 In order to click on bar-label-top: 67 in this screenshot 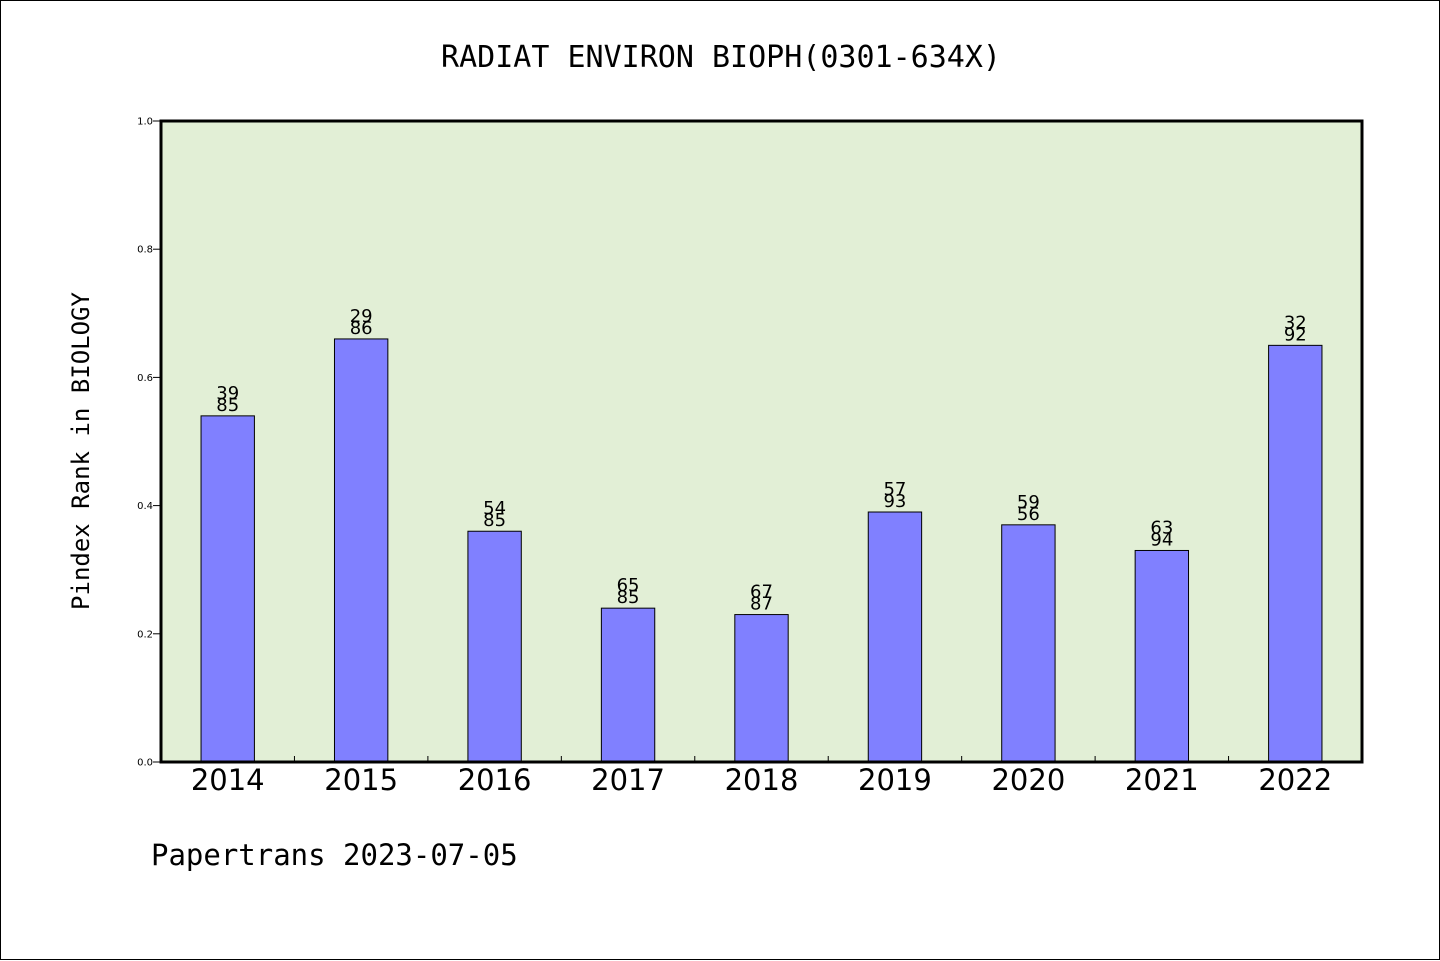, I will do `click(761, 592)`.